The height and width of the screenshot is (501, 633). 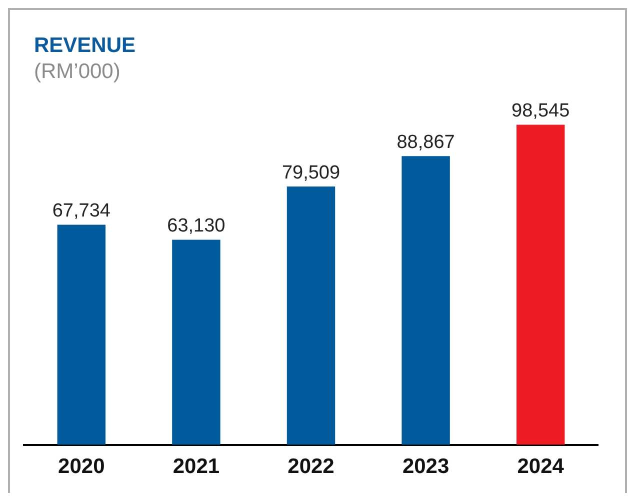 What do you see at coordinates (425, 142) in the screenshot?
I see `data-label: 88,867` at bounding box center [425, 142].